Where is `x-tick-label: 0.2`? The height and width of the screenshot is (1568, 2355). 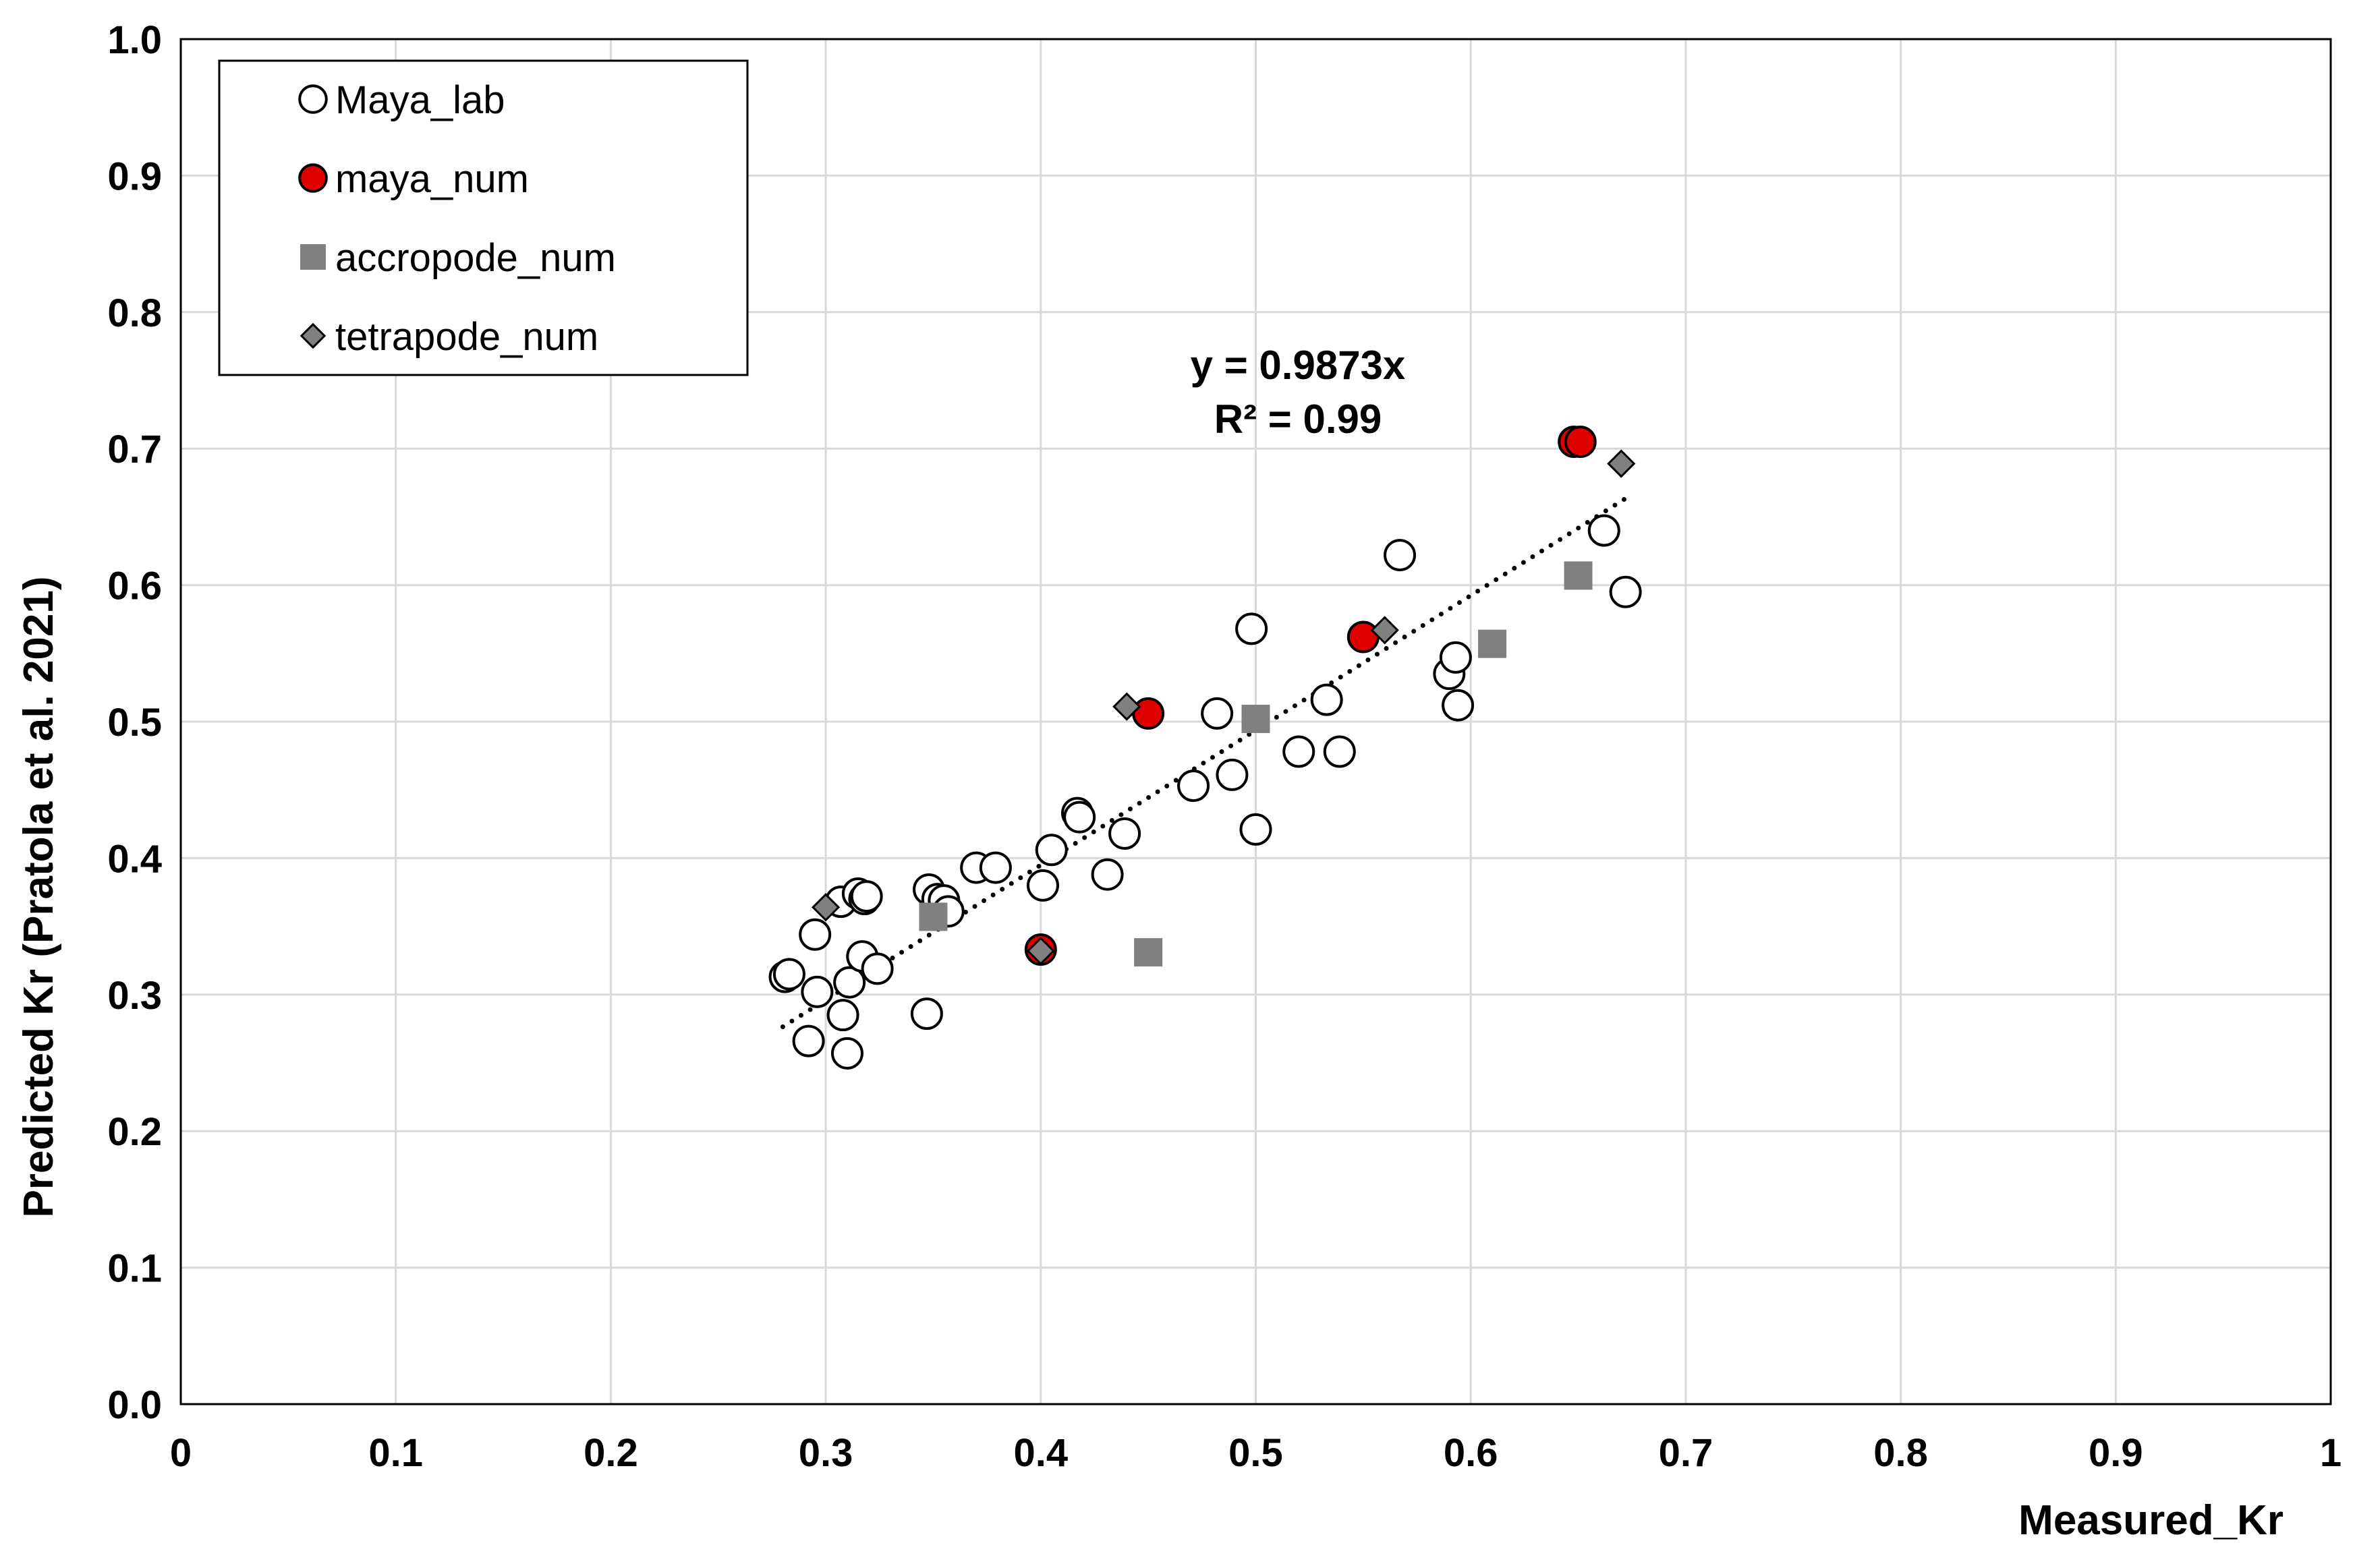
x-tick-label: 0.2 is located at coordinates (611, 1453).